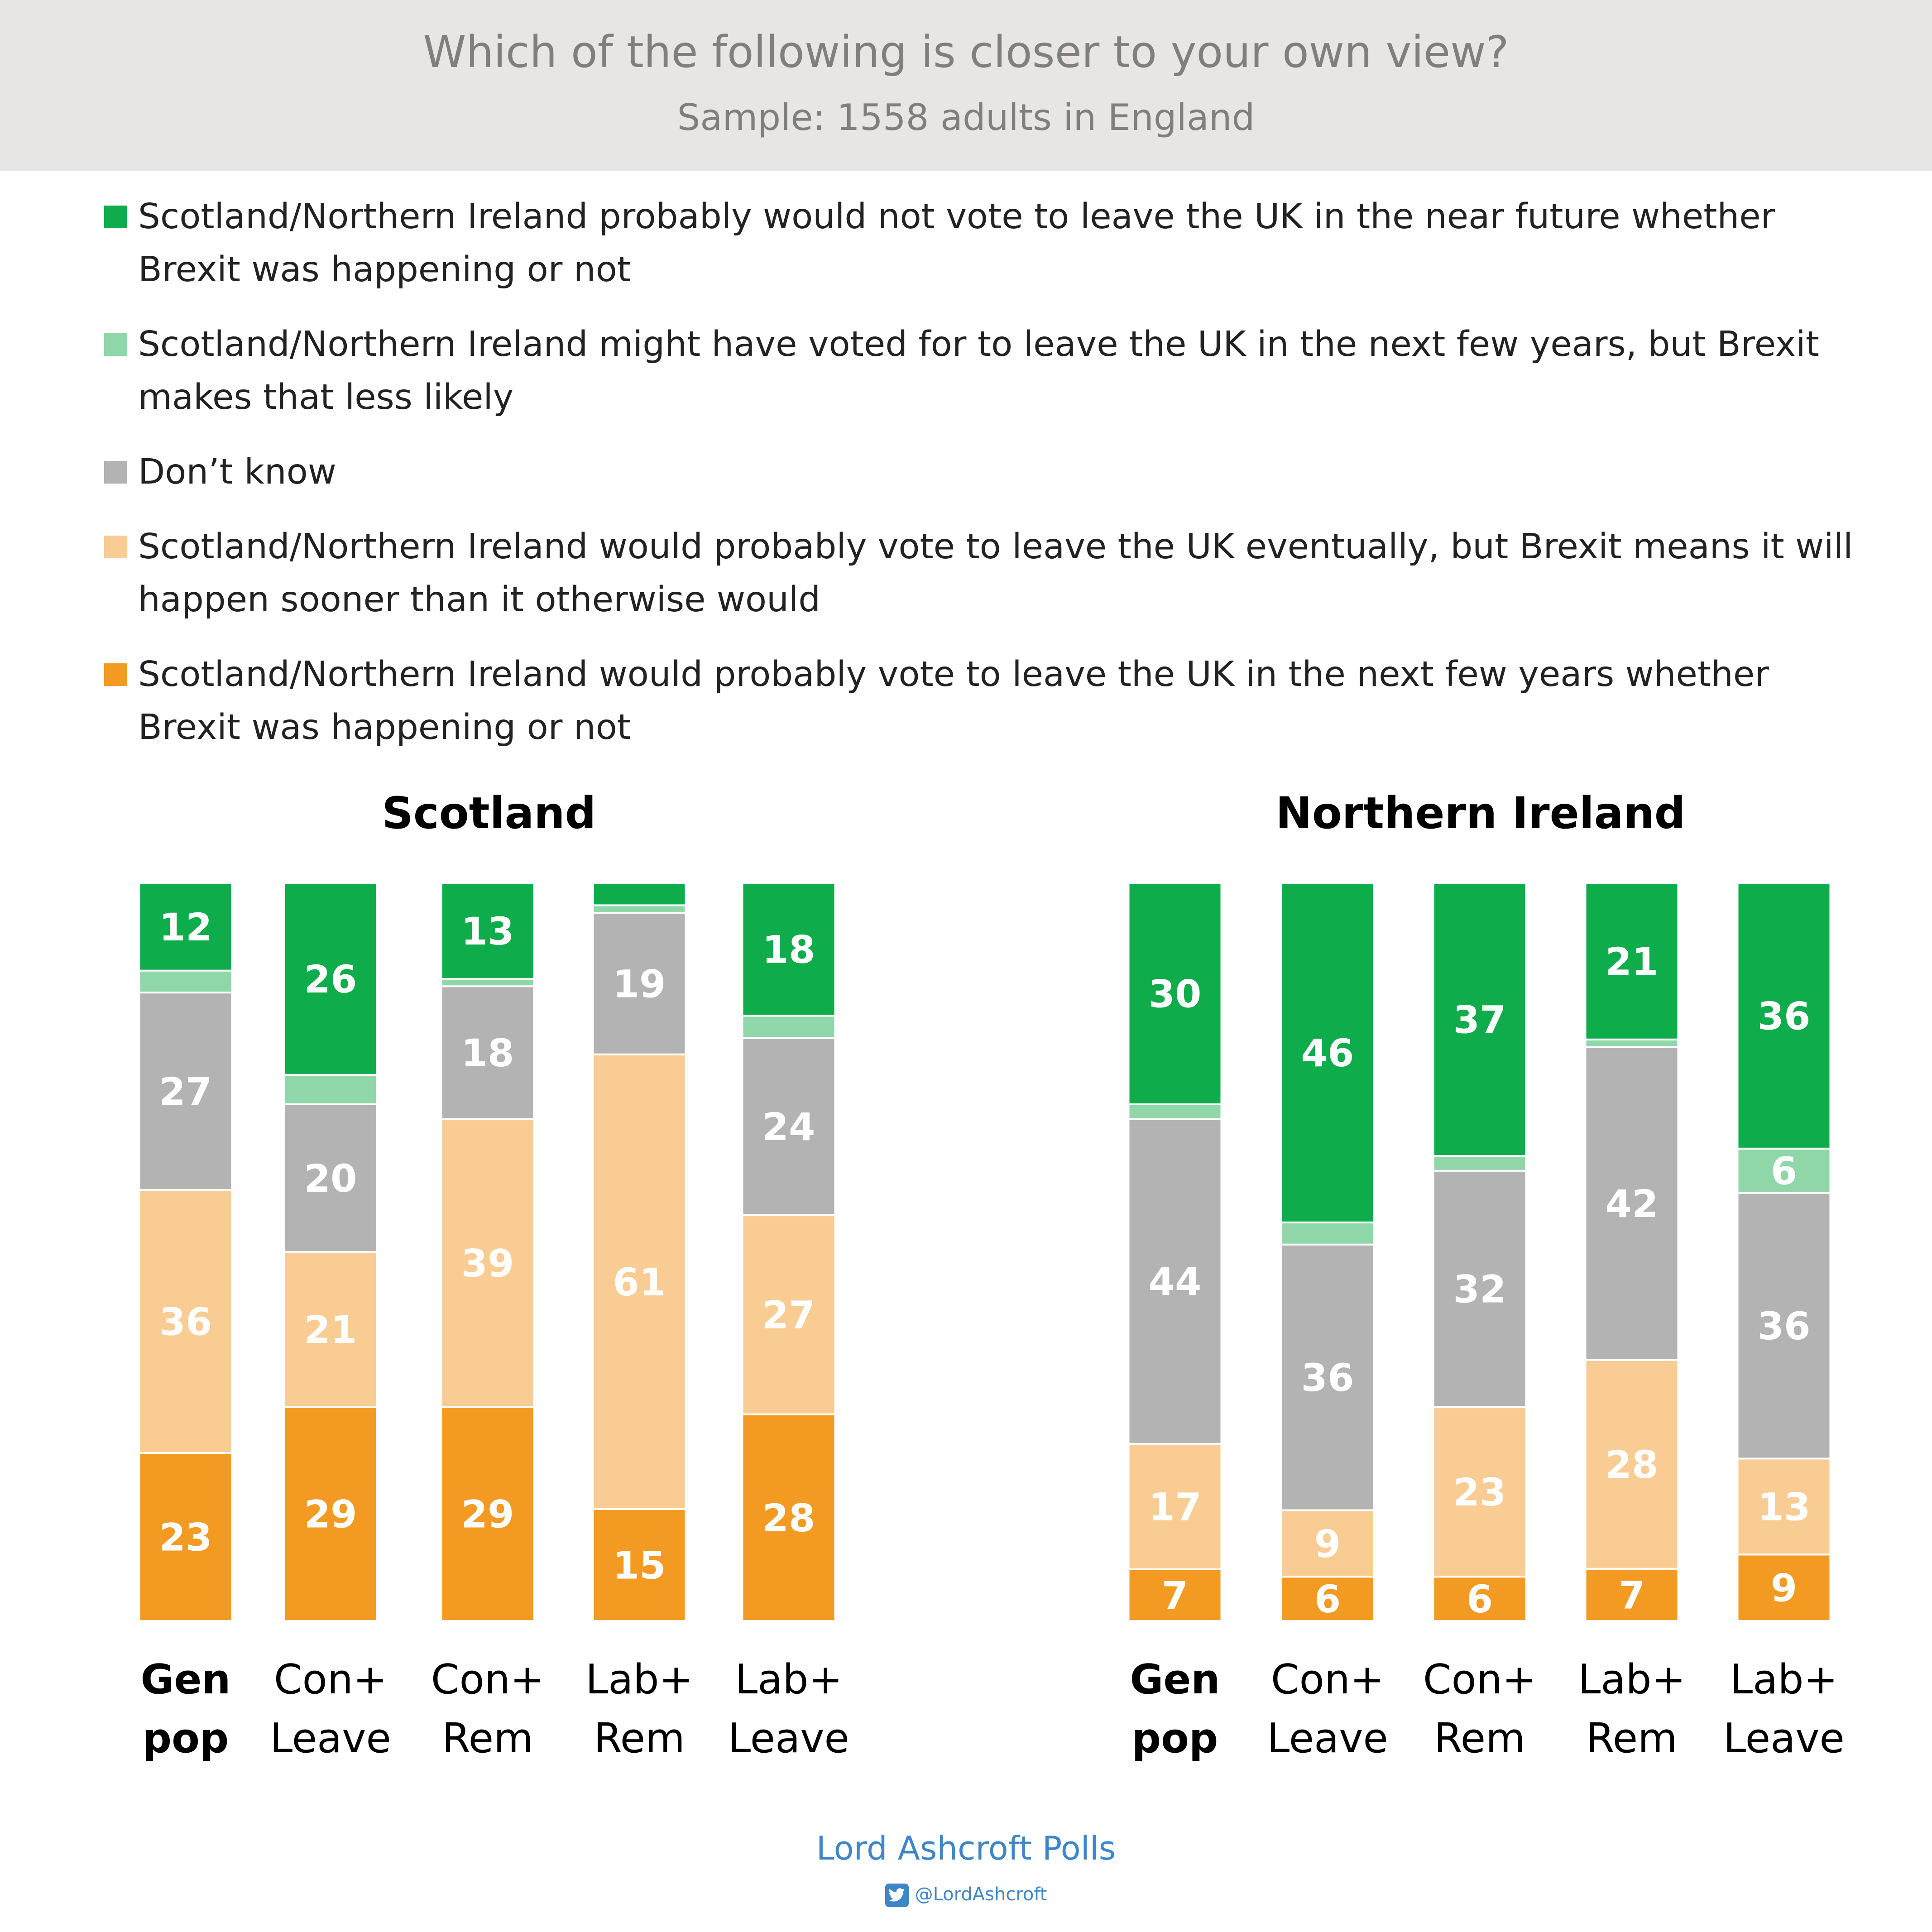 The height and width of the screenshot is (1932, 1932). Describe the element at coordinates (966, 117) in the screenshot. I see `chart-subtitle: Sample: 1558 adults in England` at that location.